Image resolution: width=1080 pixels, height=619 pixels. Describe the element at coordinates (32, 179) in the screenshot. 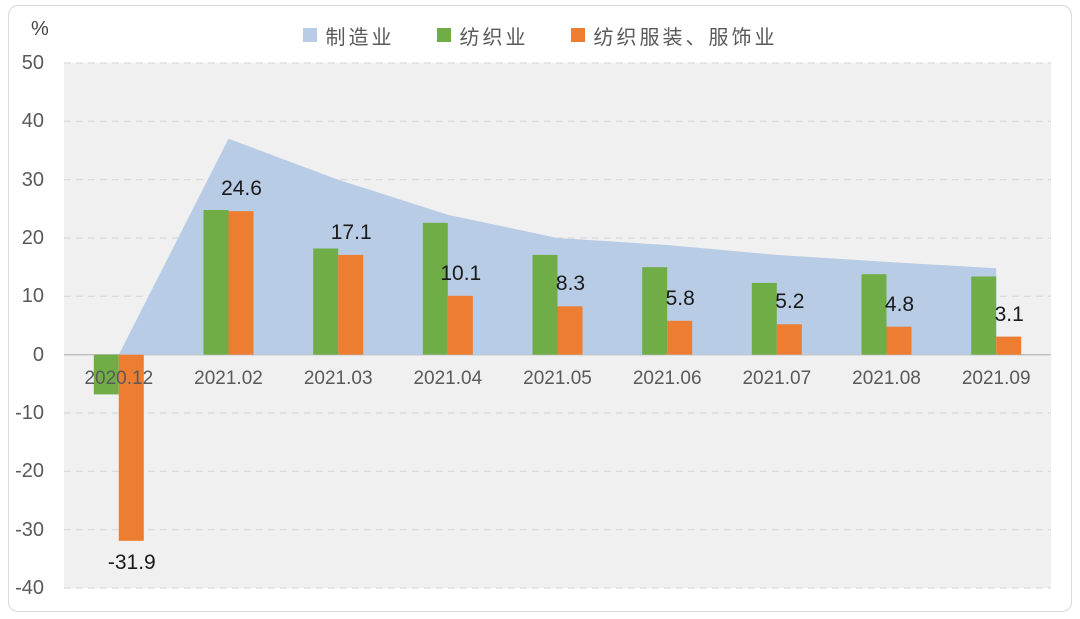

I see `y-tick-label-30: 30` at that location.